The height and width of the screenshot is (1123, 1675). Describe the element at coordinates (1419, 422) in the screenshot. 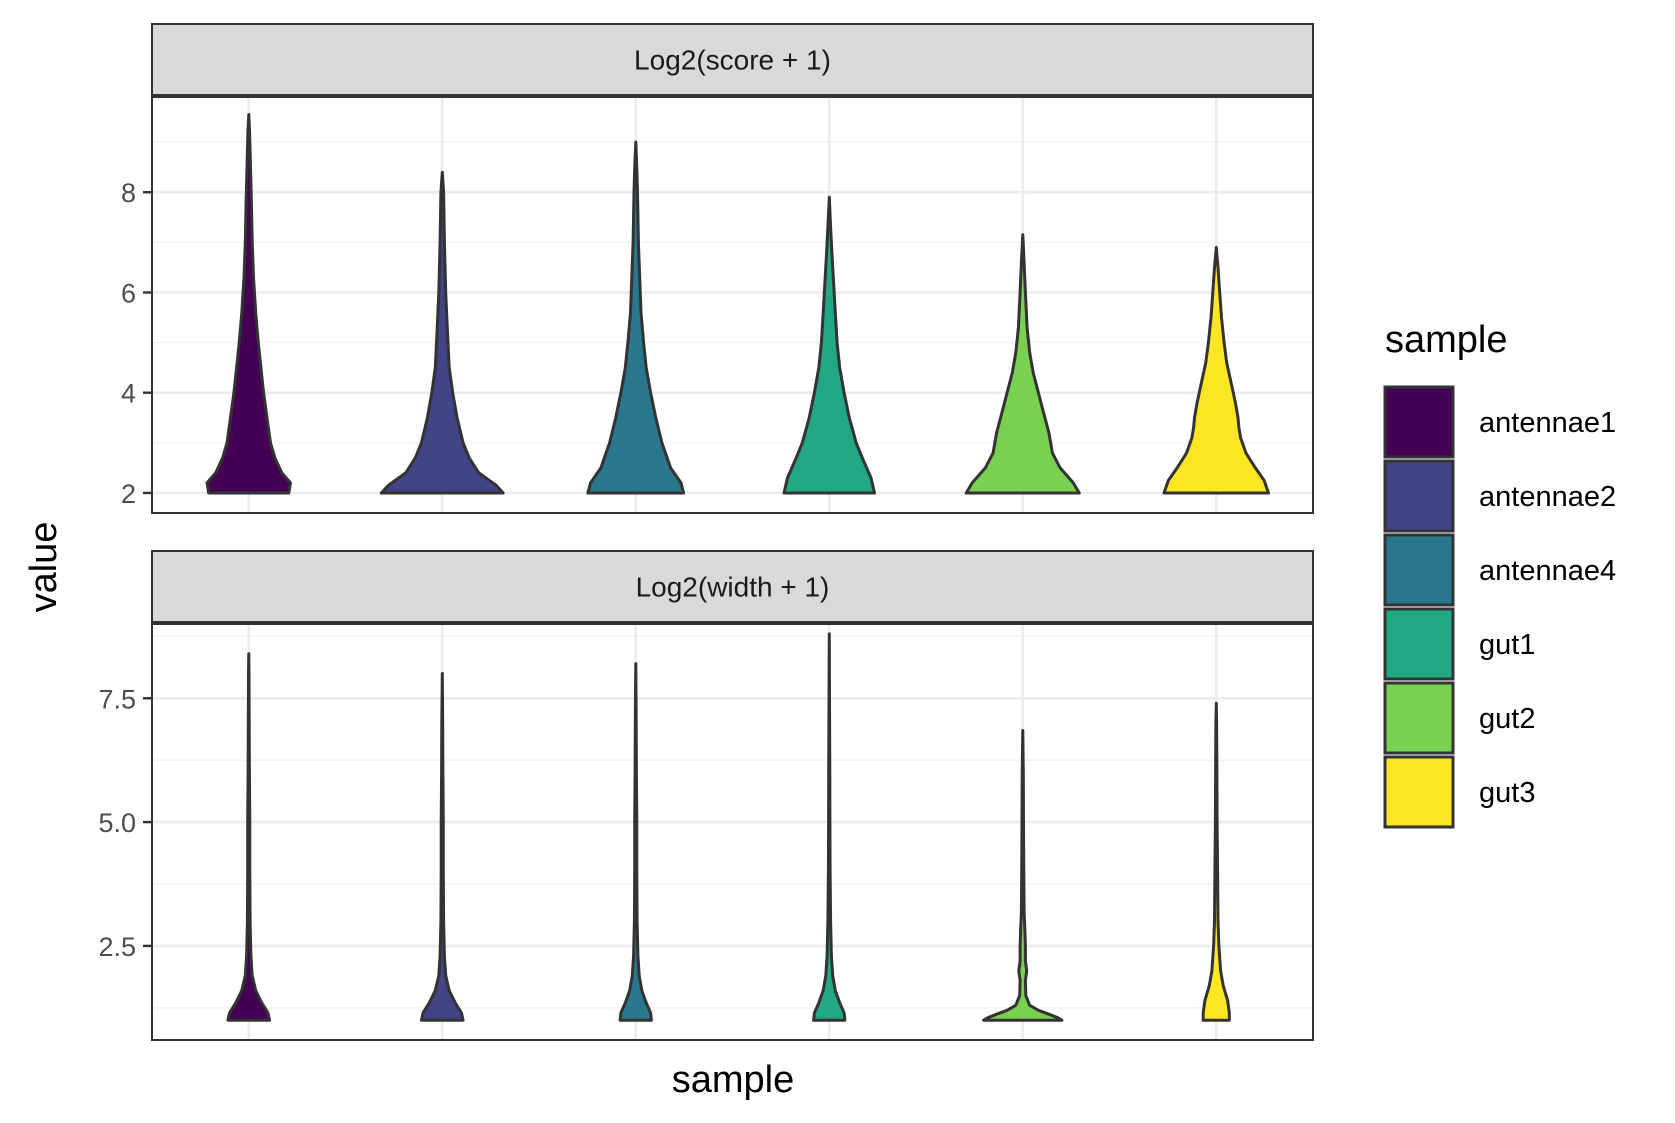

I see `legend-key-antennae1` at that location.